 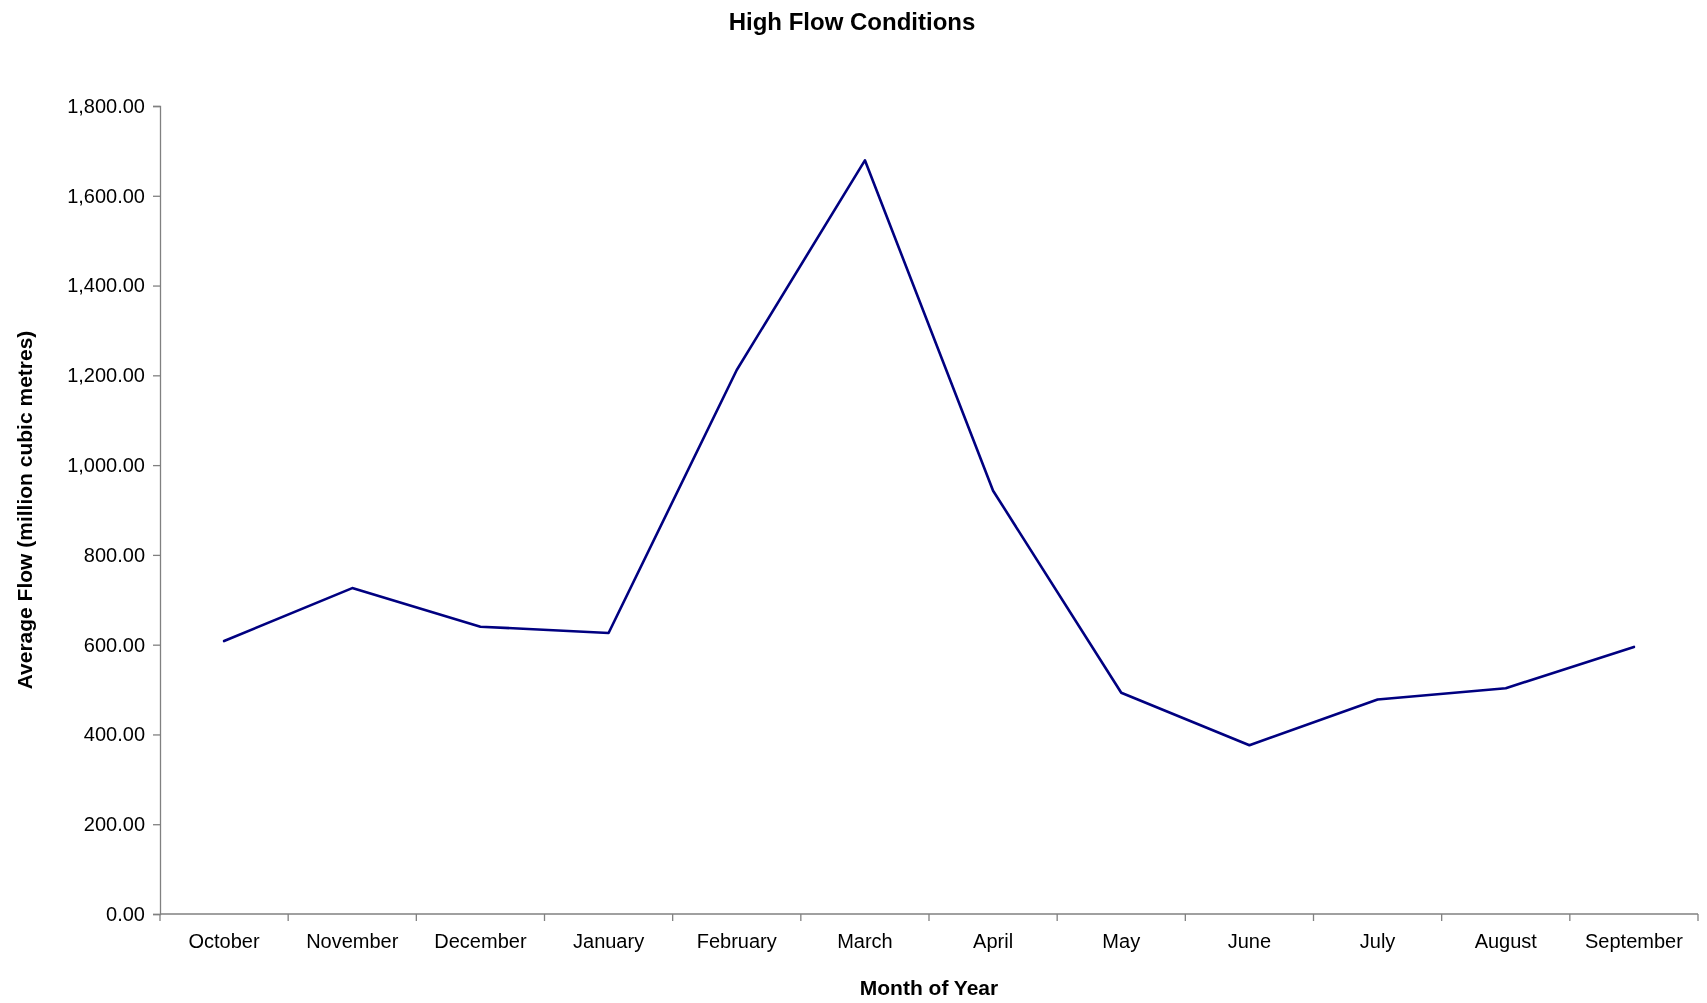 I want to click on y-tick-label: 800.00, so click(x=114, y=554).